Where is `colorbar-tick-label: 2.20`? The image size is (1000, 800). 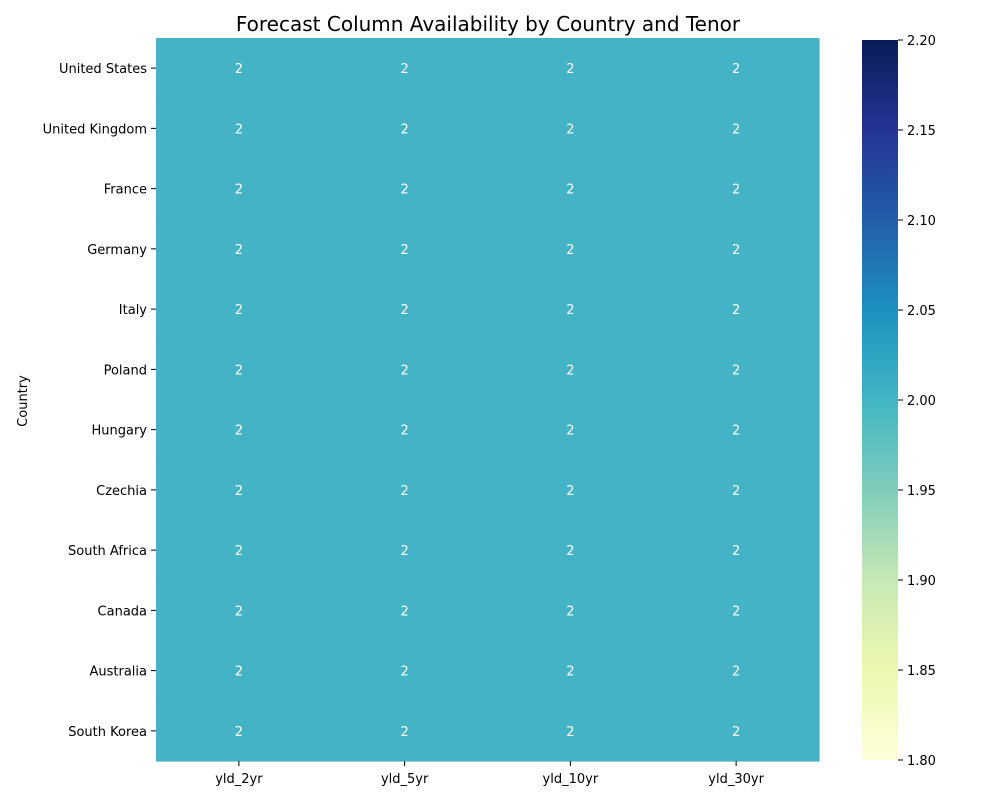 colorbar-tick-label: 2.20 is located at coordinates (921, 41).